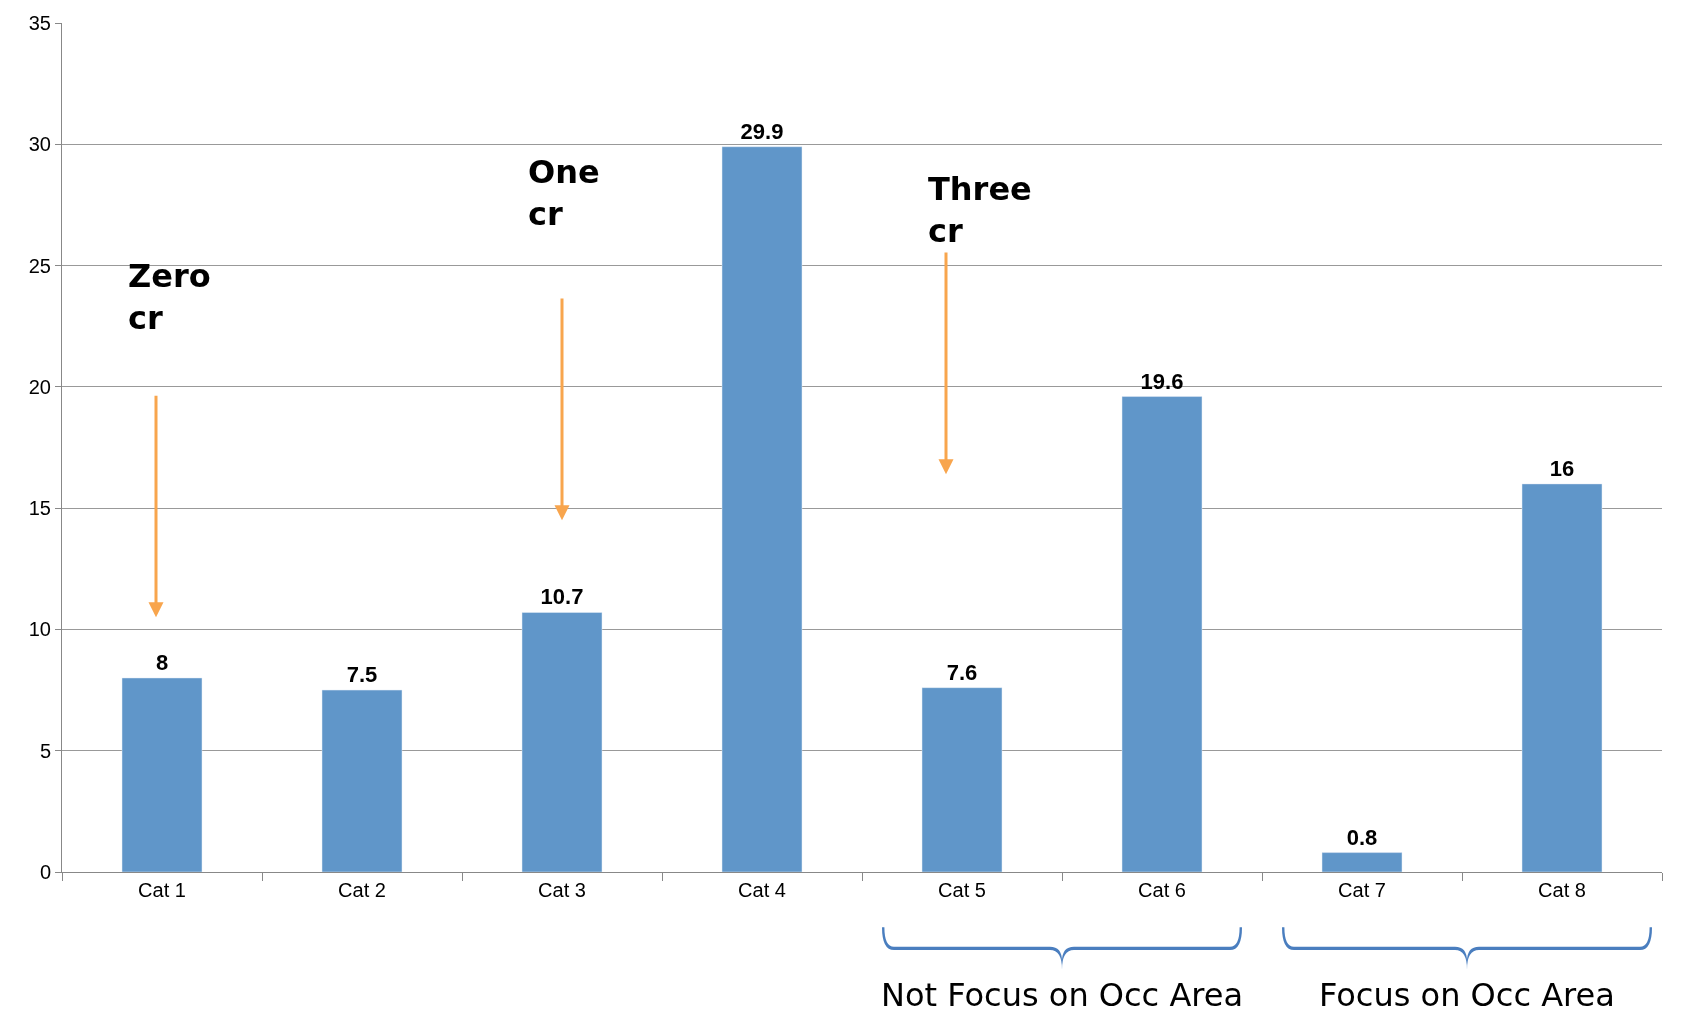 The width and height of the screenshot is (1684, 1019). I want to click on x-tick-label: Cat 3, so click(562, 890).